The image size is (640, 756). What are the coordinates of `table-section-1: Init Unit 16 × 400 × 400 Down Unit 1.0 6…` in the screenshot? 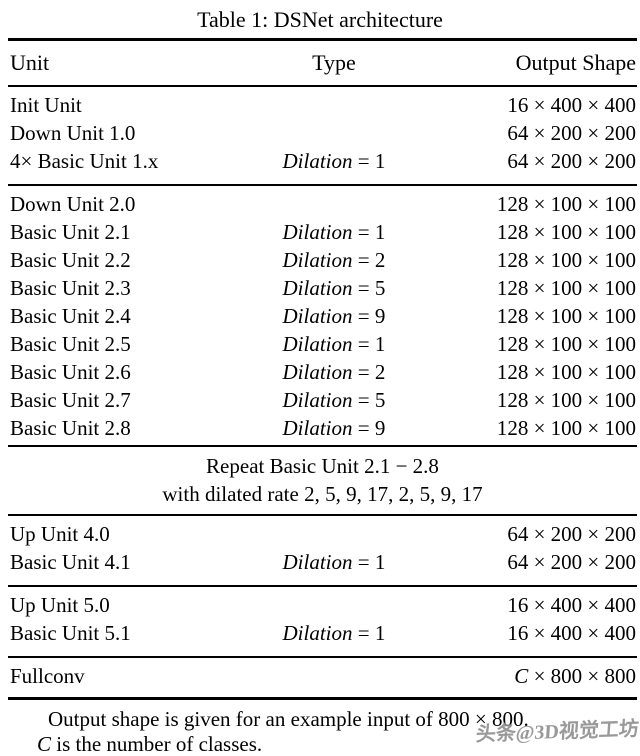 It's located at (322, 135).